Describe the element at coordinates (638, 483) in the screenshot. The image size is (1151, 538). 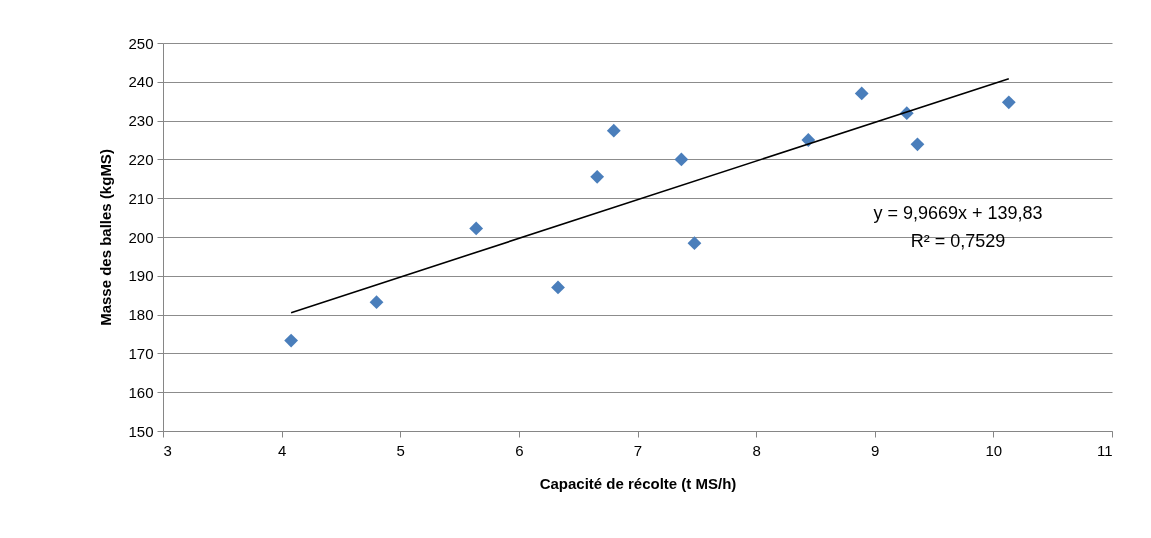
I see `x-axis-title: Capacité de récolte (t MS/h)` at that location.